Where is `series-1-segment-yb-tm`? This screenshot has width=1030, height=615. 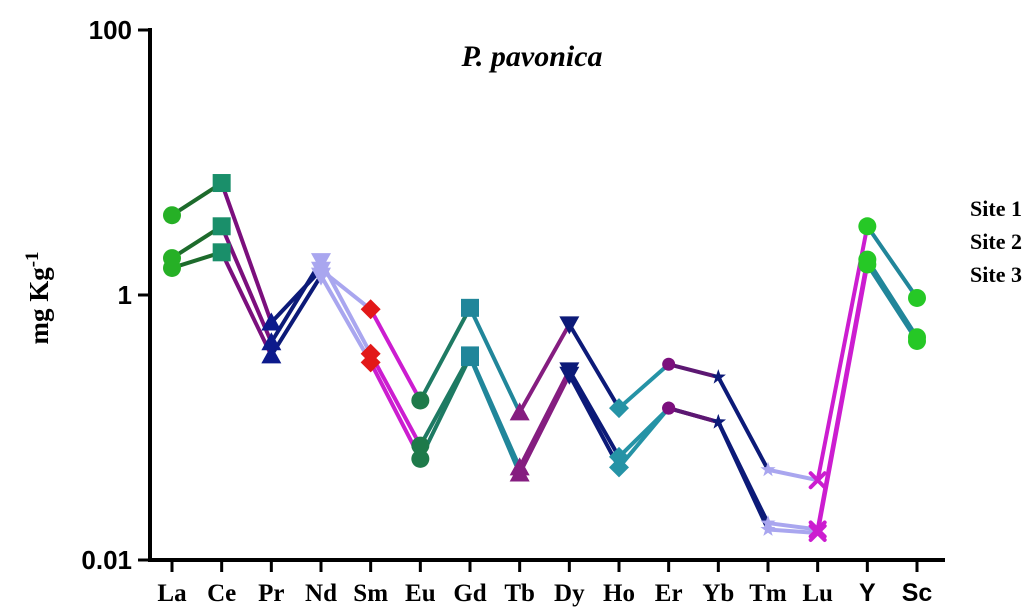 series-1-segment-yb-tm is located at coordinates (743, 423).